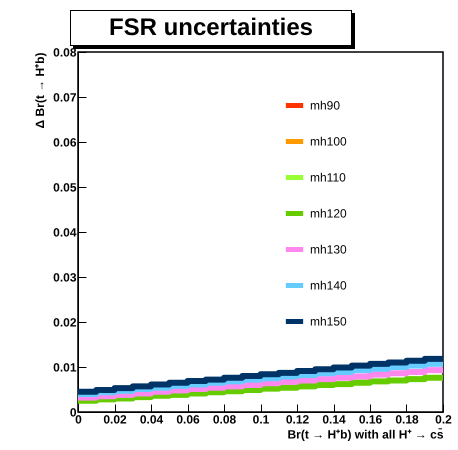 The image size is (458, 450). Describe the element at coordinates (65, 367) in the screenshot. I see `y-tick-label: 0.01` at that location.